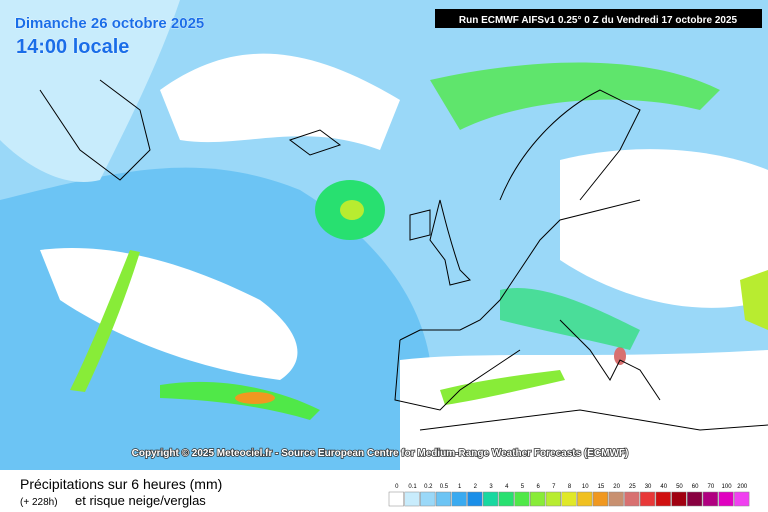 The width and height of the screenshot is (768, 512). Describe the element at coordinates (554, 487) in the screenshot. I see `legend-label: 7` at that location.